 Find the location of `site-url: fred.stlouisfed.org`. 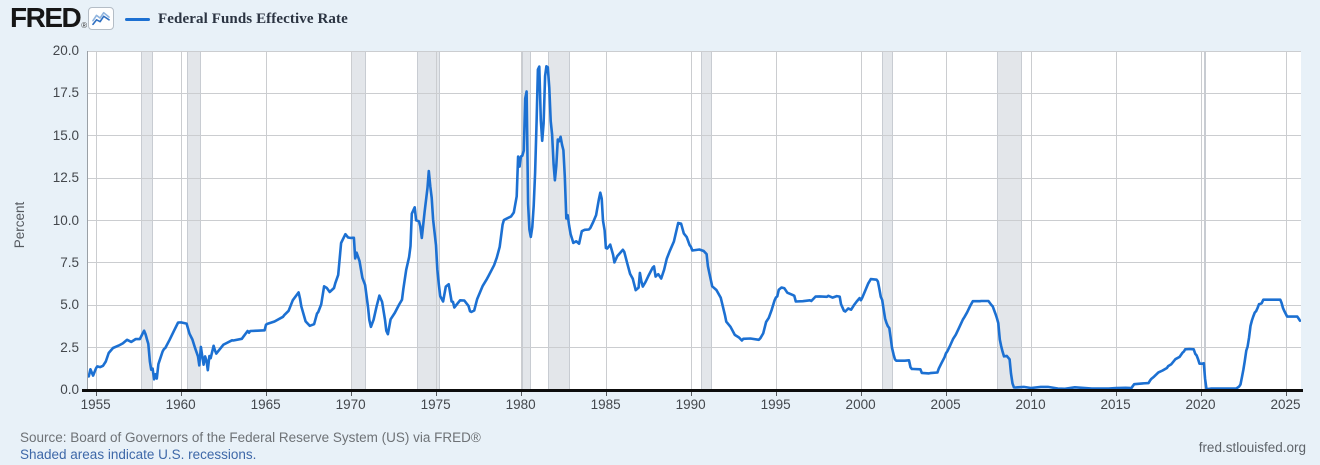

site-url: fred.stlouisfed.org is located at coordinates (1252, 447).